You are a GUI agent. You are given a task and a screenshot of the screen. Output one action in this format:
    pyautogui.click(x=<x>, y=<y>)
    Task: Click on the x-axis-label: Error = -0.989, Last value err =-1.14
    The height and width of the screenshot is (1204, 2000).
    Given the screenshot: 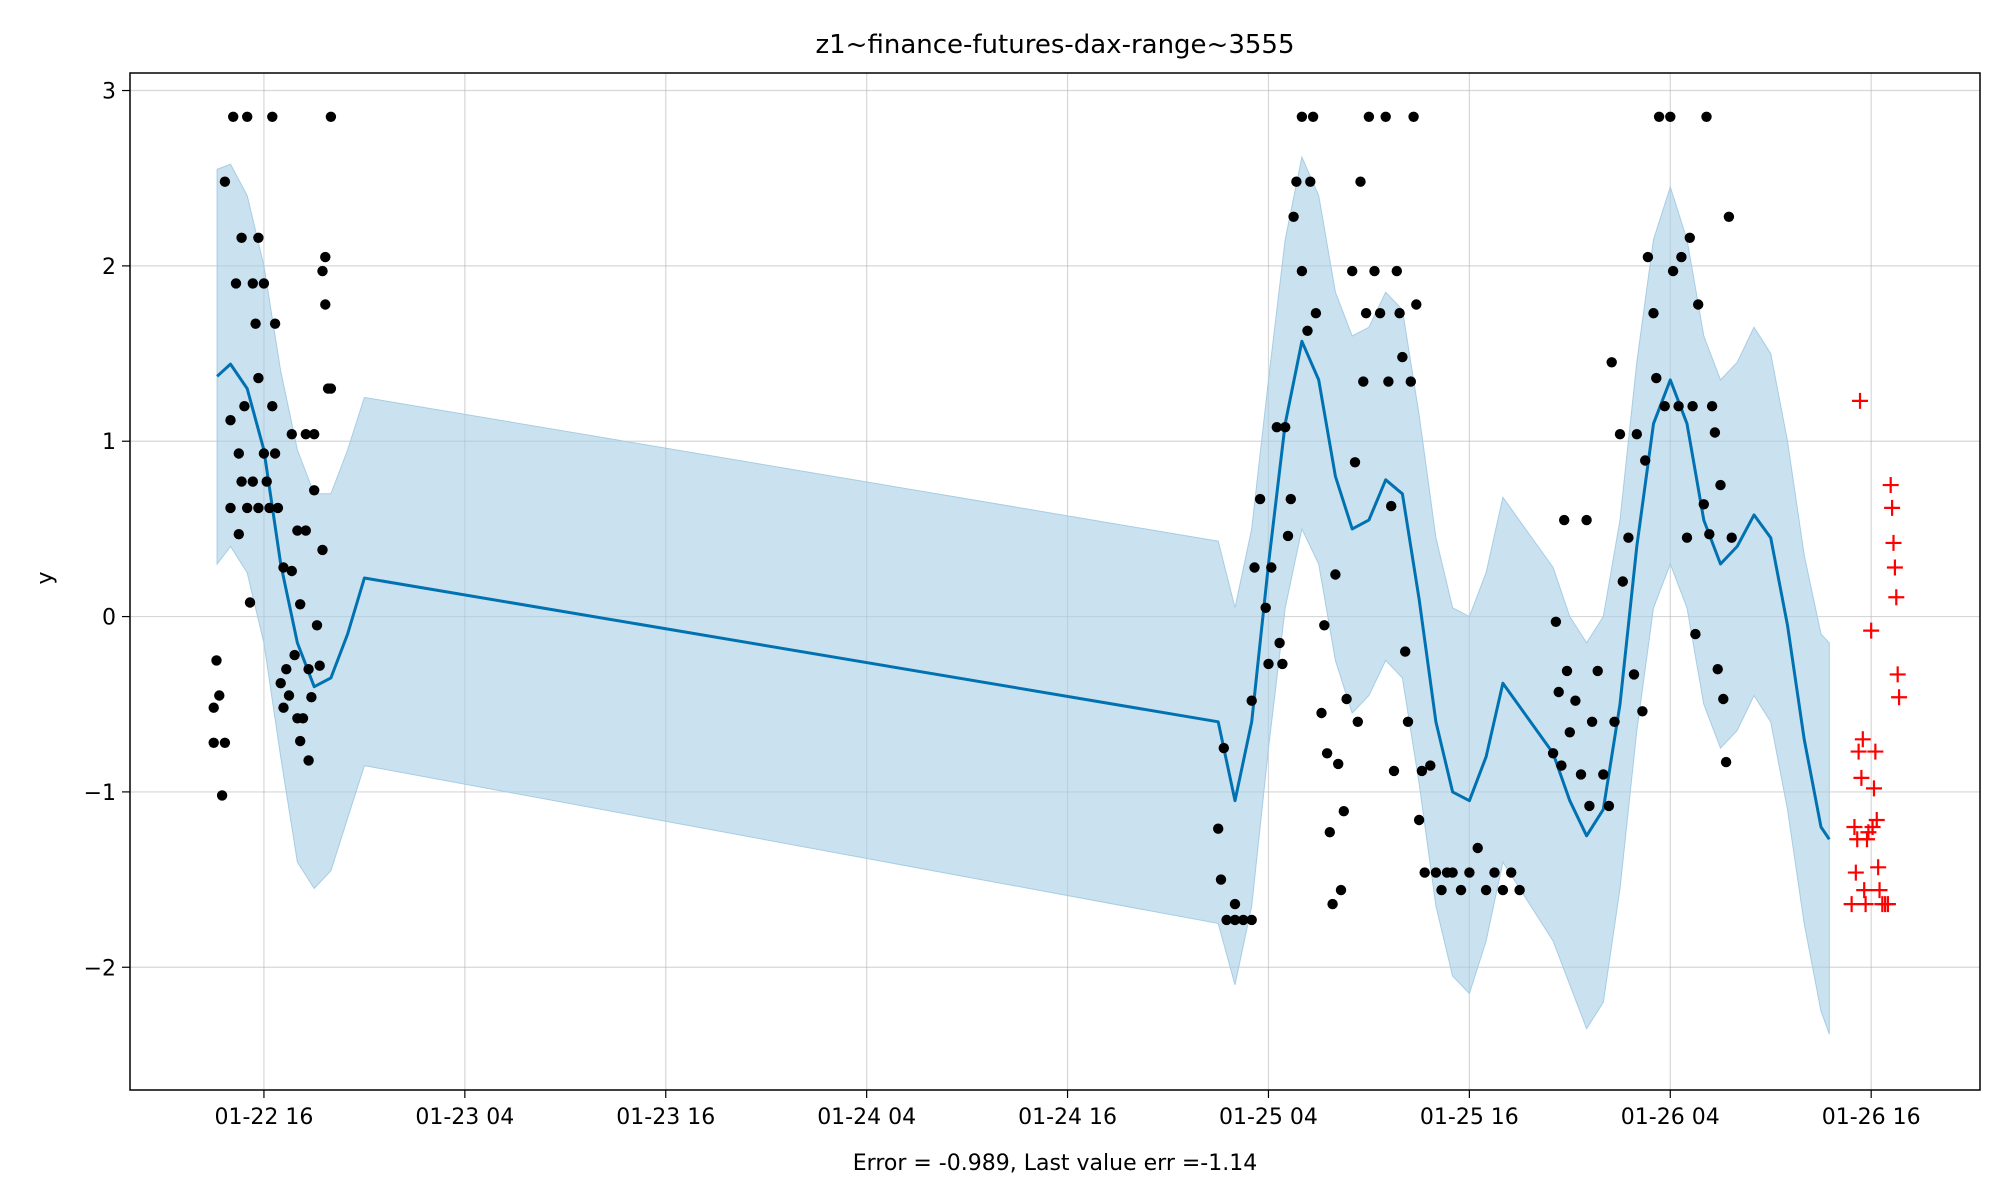 What is the action you would take?
    pyautogui.click(x=1055, y=1163)
    